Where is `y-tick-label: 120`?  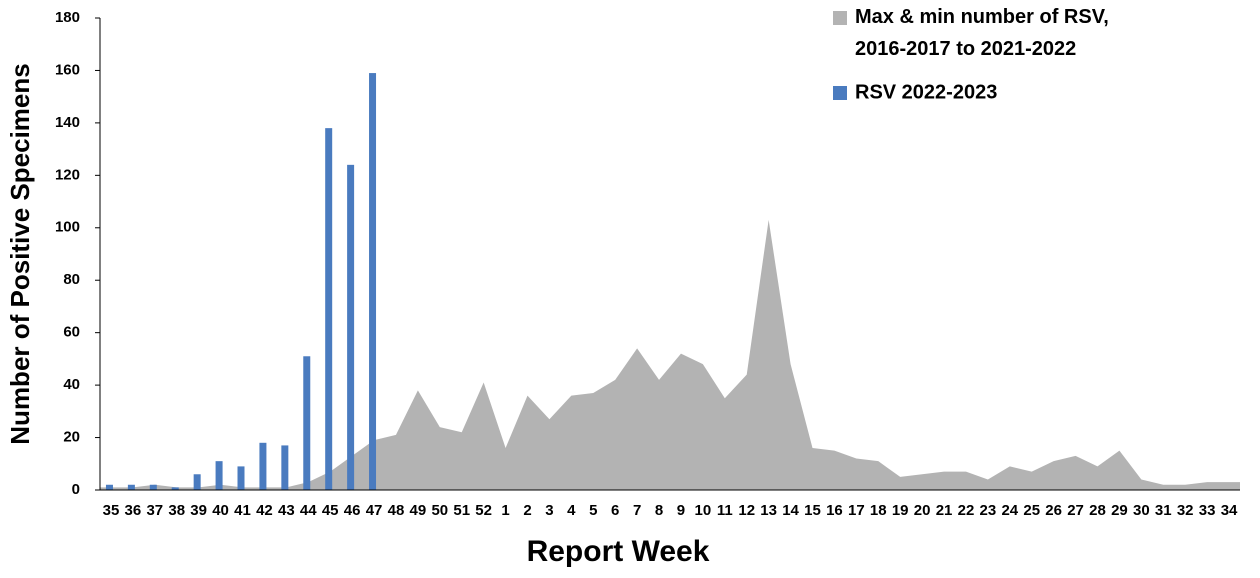
y-tick-label: 120 is located at coordinates (67, 174).